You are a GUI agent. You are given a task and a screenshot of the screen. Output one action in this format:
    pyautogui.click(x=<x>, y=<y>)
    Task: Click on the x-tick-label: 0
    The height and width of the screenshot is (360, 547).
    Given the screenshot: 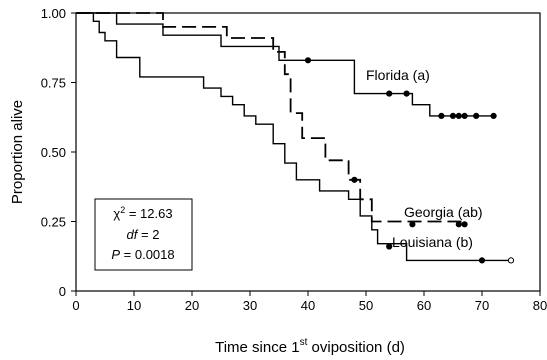 What is the action you would take?
    pyautogui.click(x=75, y=305)
    